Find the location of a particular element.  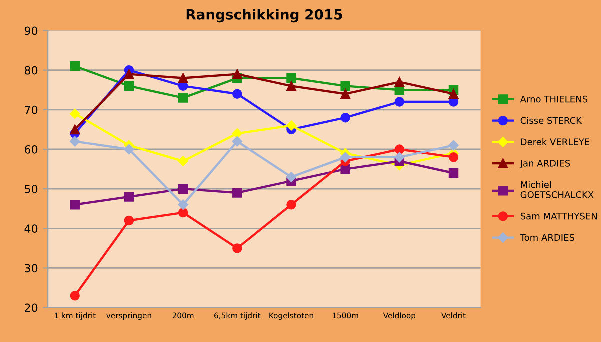

legend-label: Sam MATTHYSEN is located at coordinates (559, 216).